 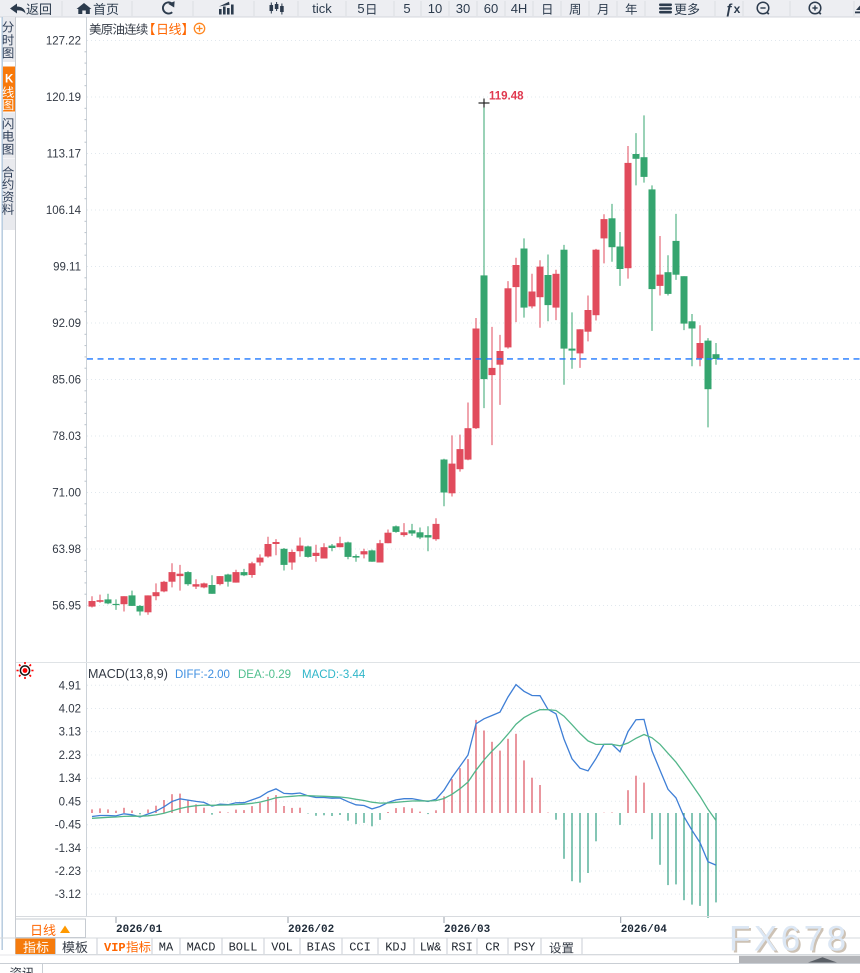 I want to click on svg-text: KDJ, so click(x=396, y=948).